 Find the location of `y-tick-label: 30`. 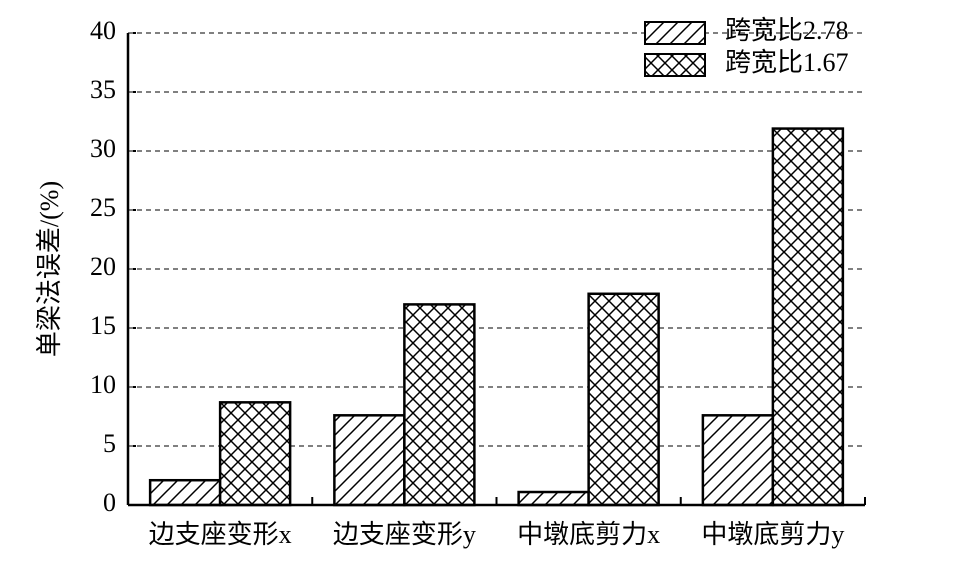

y-tick-label: 30 is located at coordinates (103, 148).